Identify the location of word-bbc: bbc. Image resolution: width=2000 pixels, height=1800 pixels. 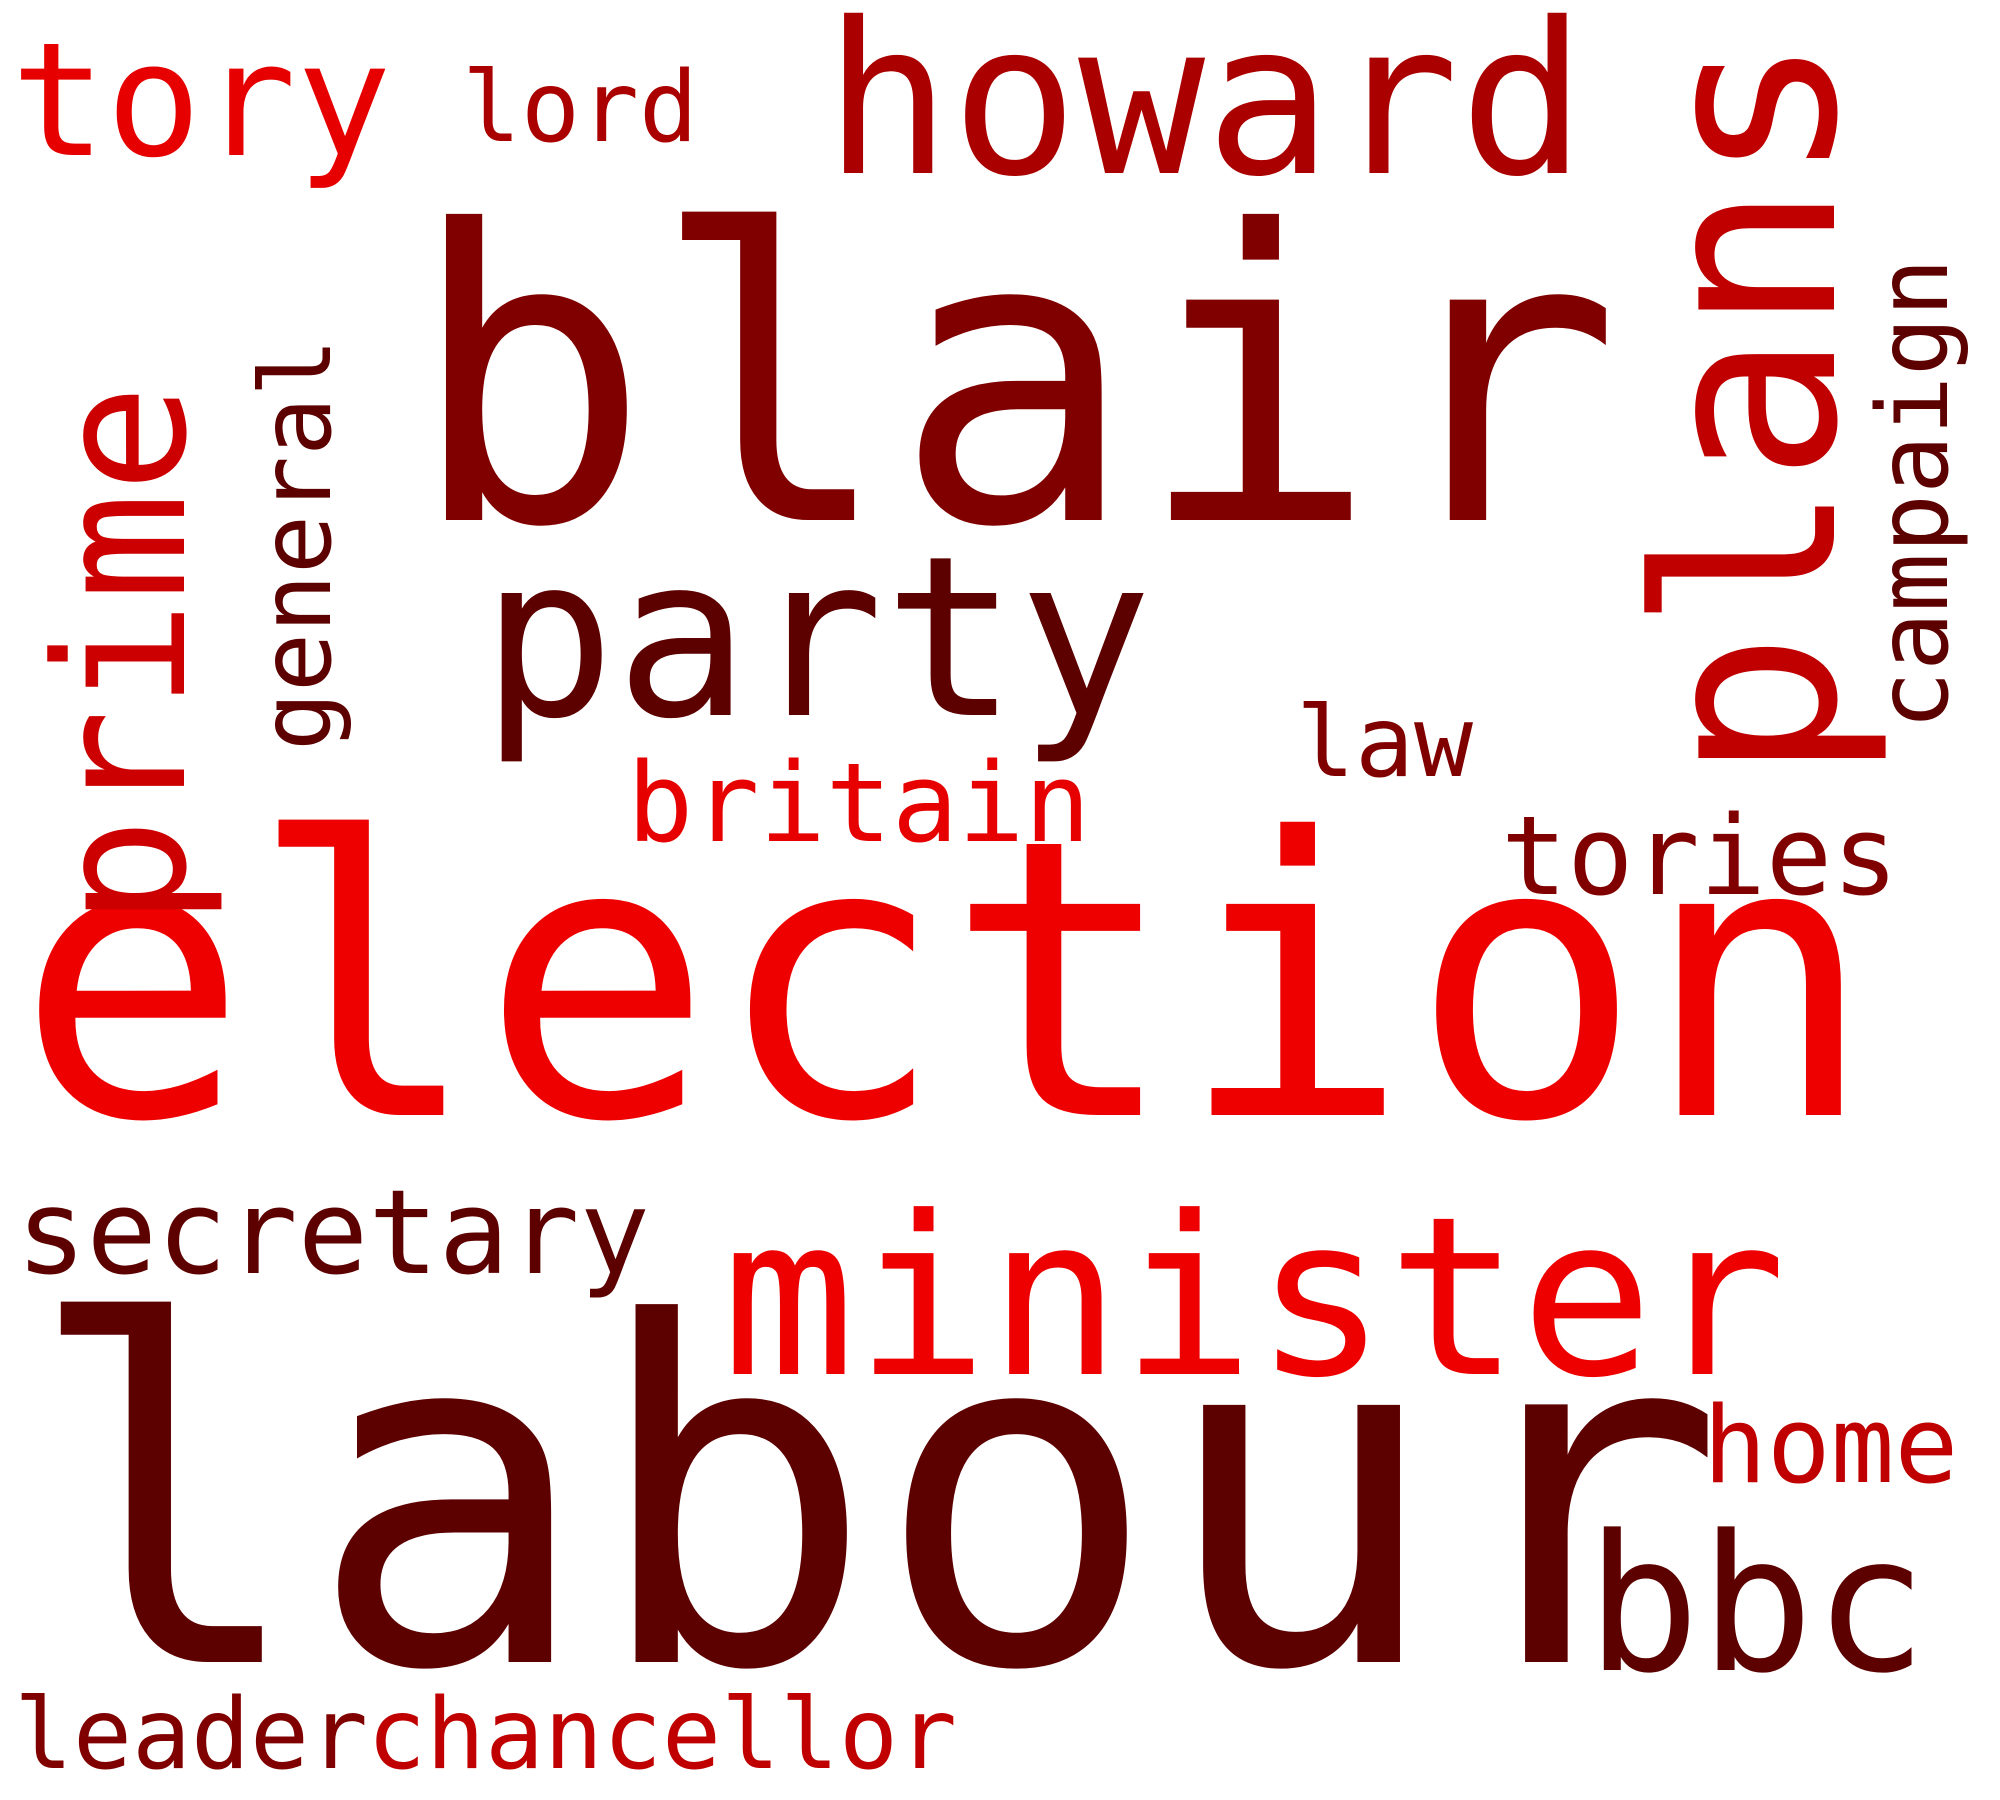
(1757, 1605).